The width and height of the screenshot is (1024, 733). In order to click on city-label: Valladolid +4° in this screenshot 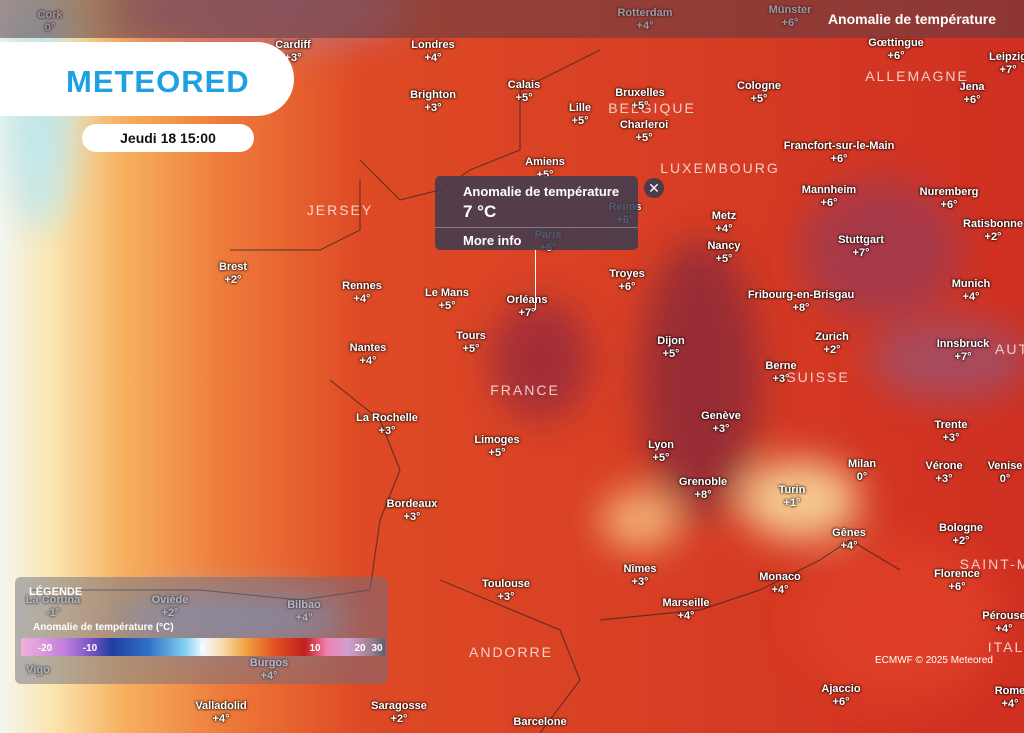, I will do `click(220, 713)`.